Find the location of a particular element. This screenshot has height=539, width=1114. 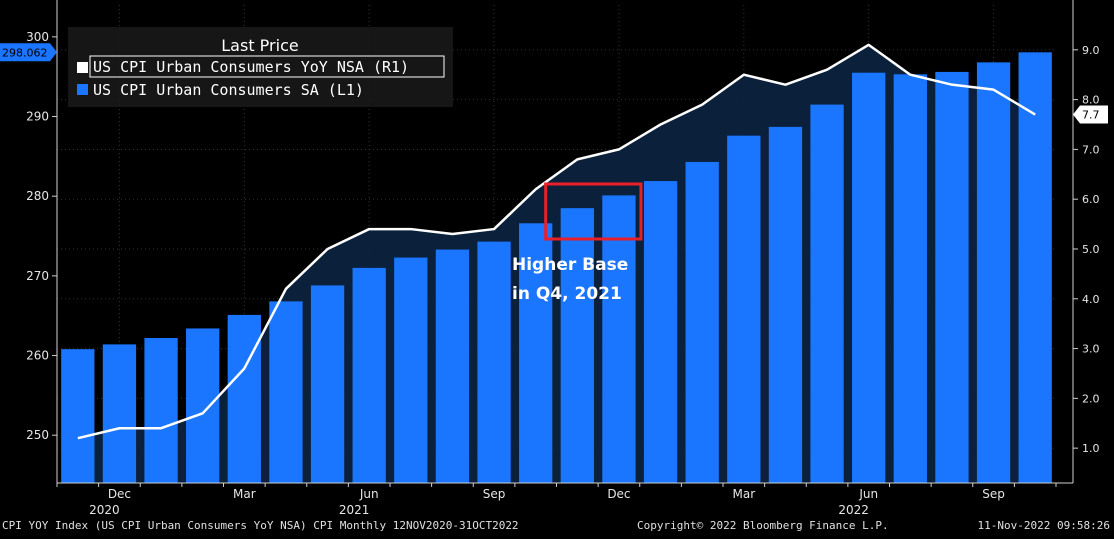

legend-background is located at coordinates (260, 67).